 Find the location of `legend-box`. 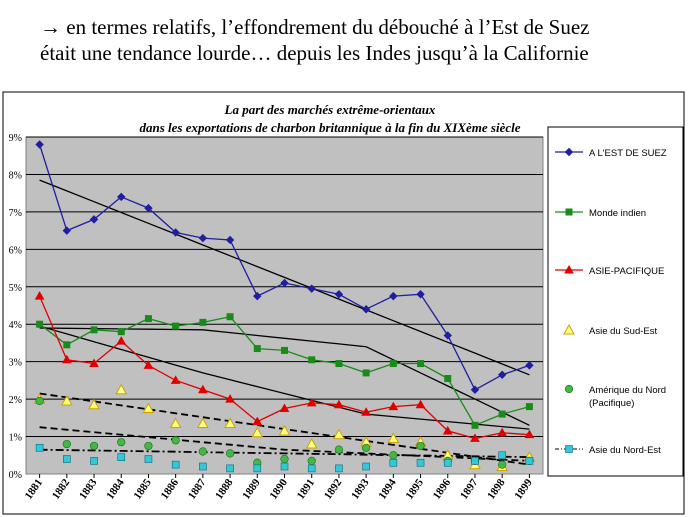

legend-box is located at coordinates (615, 301).